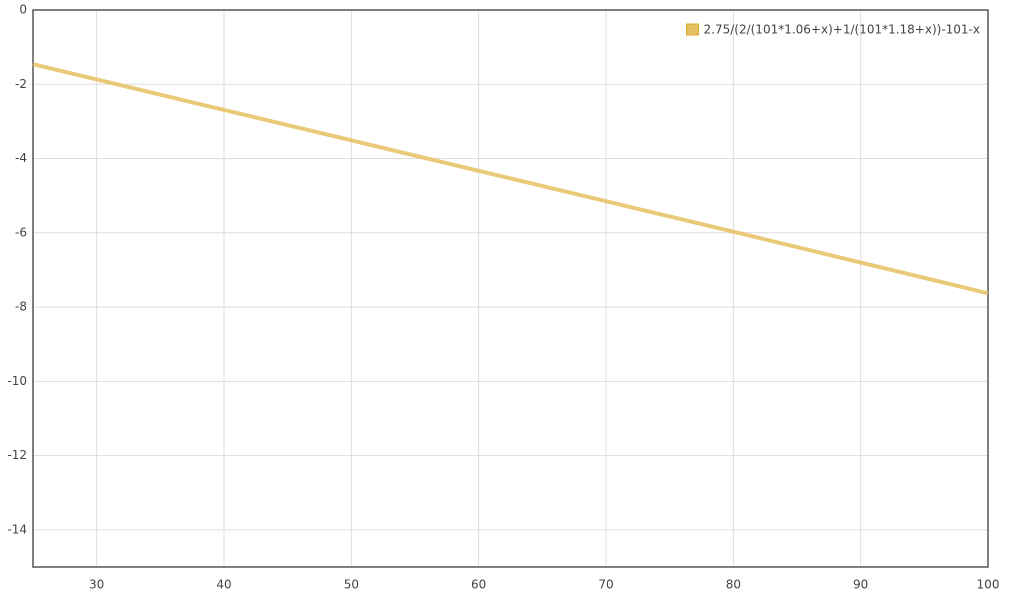  I want to click on x-tick-label: 40, so click(223, 585).